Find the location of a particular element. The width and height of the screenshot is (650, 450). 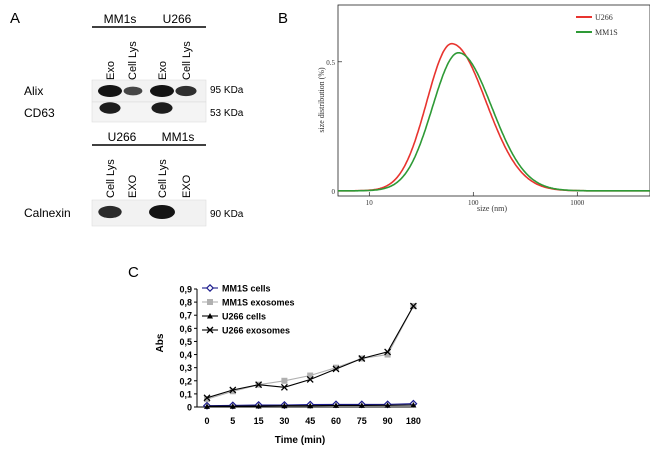

blot-cd63 is located at coordinates (149, 112).